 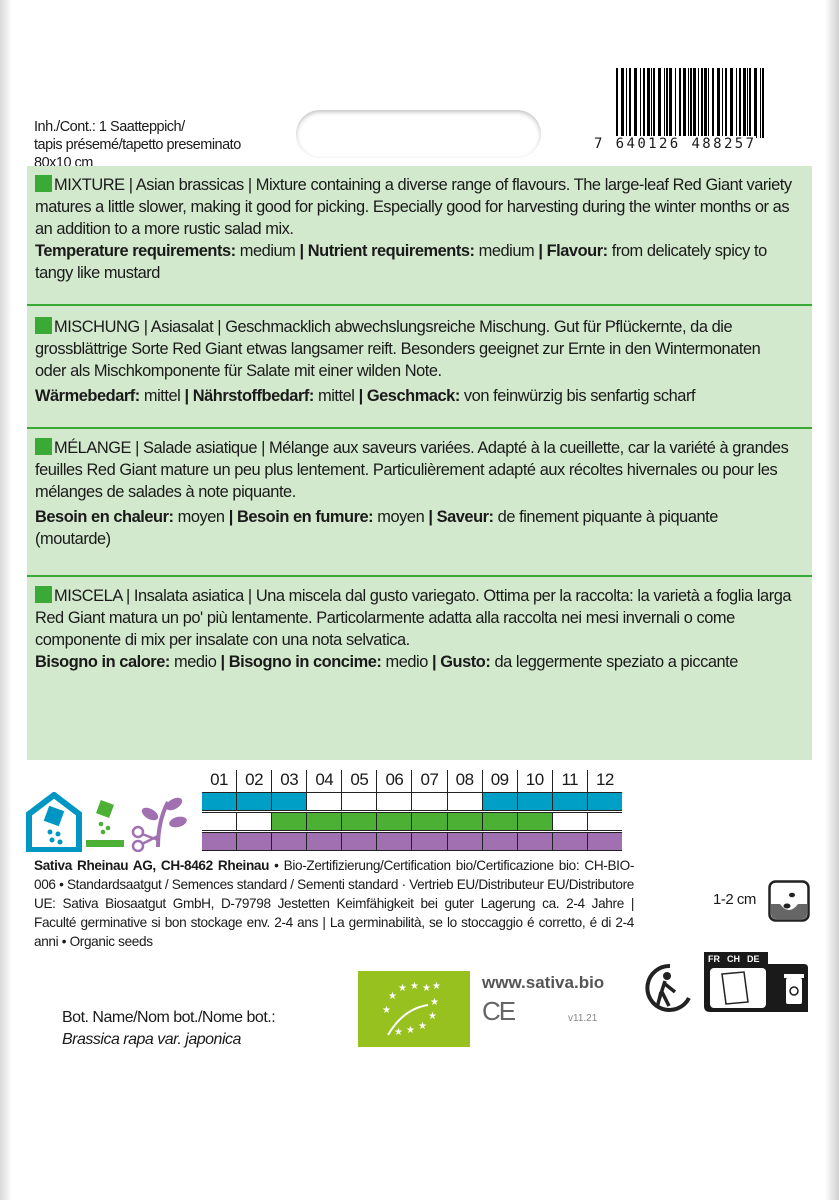 I want to click on prop-label: Temperature requirements:, so click(x=135, y=251).